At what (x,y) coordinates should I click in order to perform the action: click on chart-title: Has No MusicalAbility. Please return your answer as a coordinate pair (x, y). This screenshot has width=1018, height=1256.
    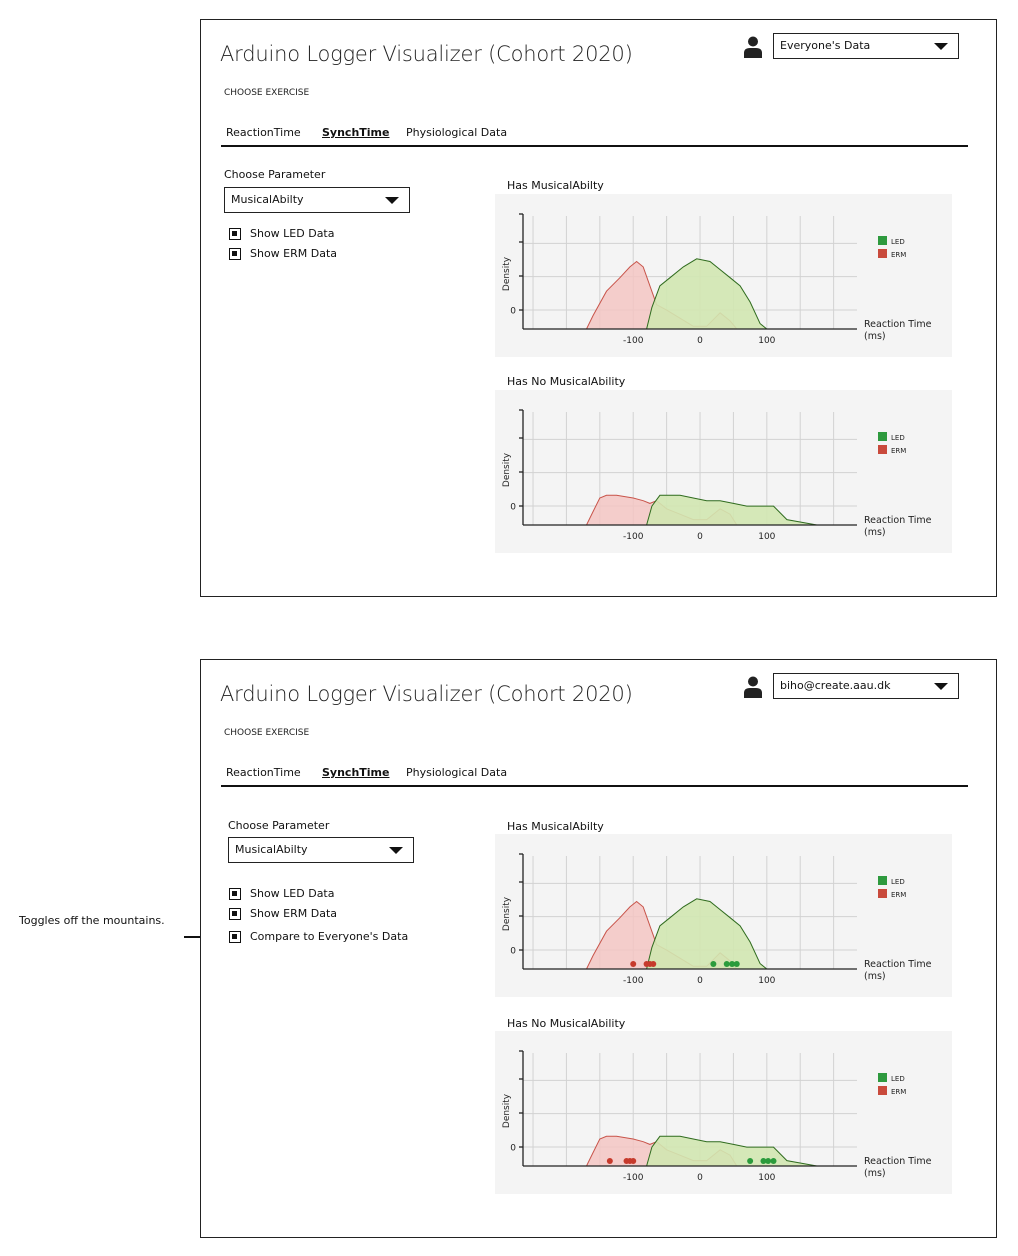
    Looking at the image, I should click on (566, 1023).